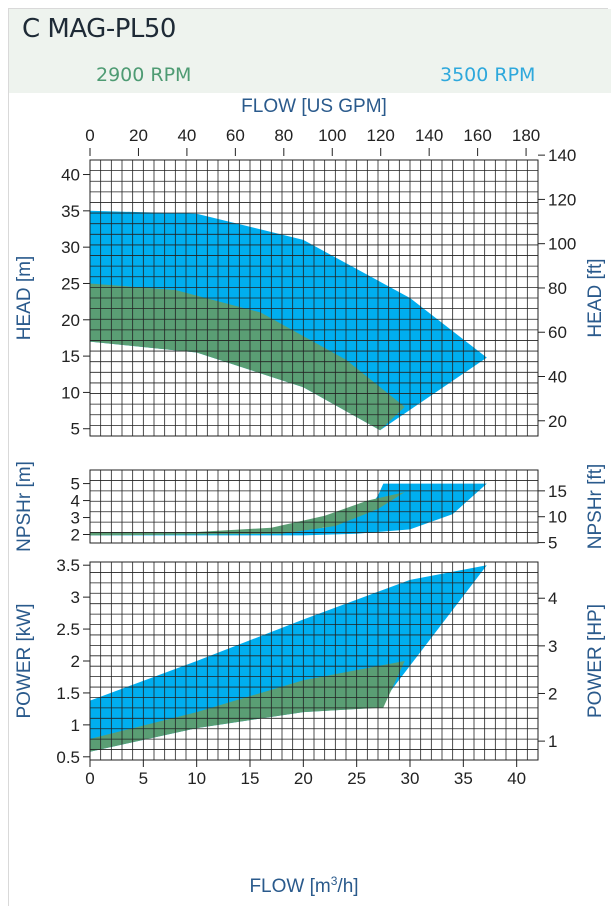 The height and width of the screenshot is (906, 611). I want to click on bottom-tick-label: 15, so click(250, 778).